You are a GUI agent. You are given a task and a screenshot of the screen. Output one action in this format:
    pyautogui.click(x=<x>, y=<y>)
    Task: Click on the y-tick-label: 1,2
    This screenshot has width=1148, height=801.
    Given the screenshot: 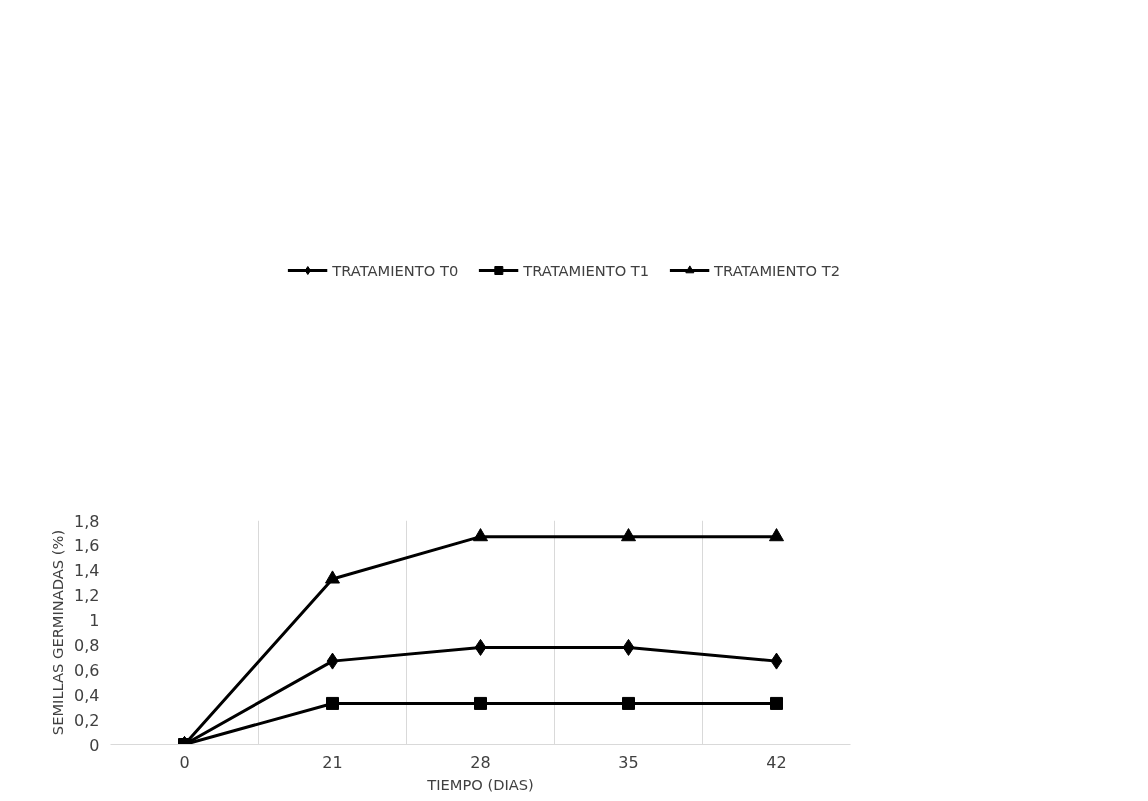 What is the action you would take?
    pyautogui.click(x=87, y=596)
    